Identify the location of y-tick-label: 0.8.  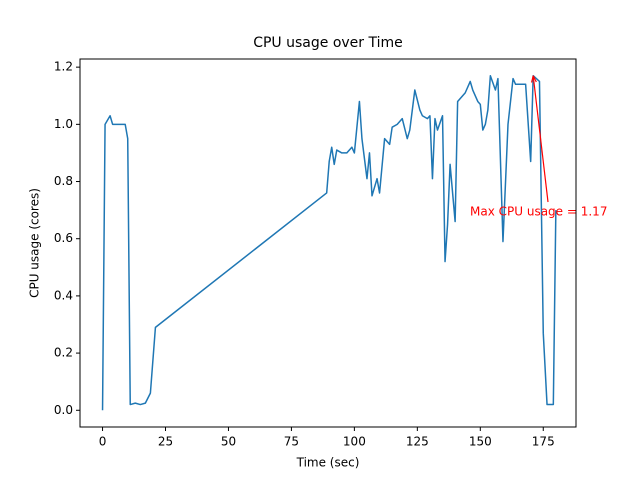
(63, 181).